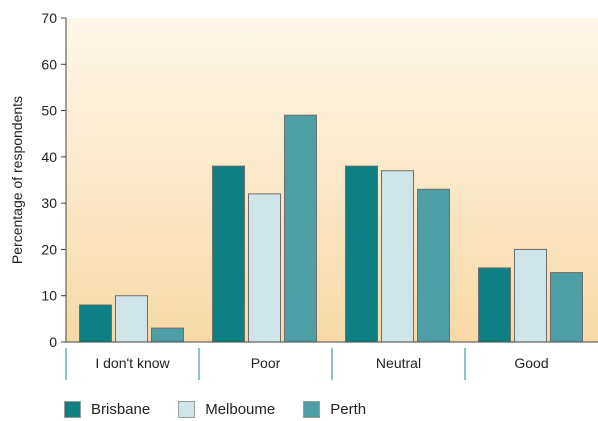 This screenshot has height=421, width=598. I want to click on legend: Brisbane Melboume Perth, so click(229, 409).